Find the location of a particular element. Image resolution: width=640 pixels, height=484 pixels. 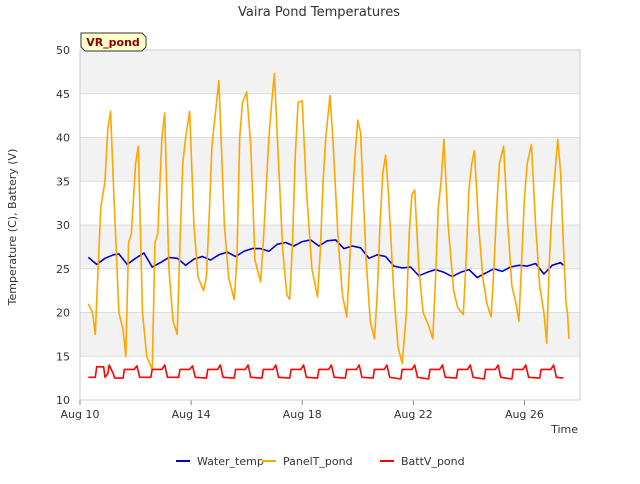

legend: Water_temp PanelT_pond BattV_pond is located at coordinates (320, 461).